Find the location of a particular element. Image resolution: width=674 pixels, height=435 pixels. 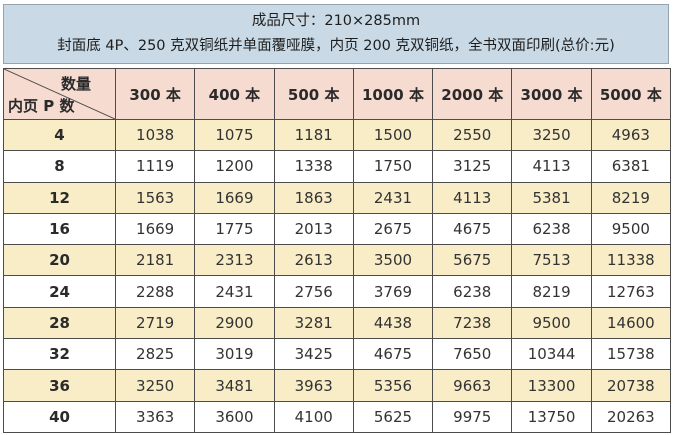

price-cell: 2756 is located at coordinates (313, 291).